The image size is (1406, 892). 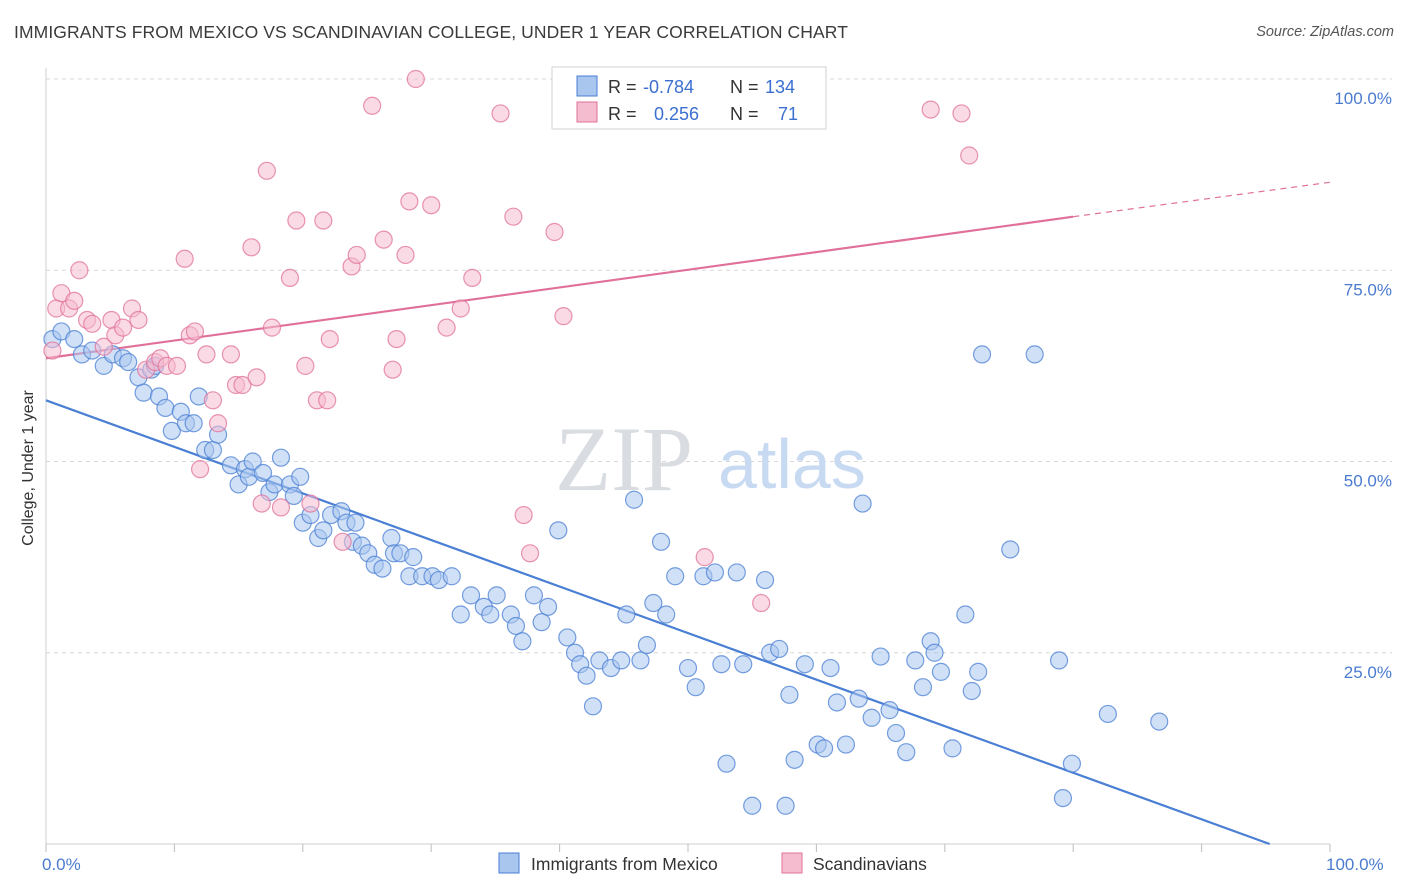 I want to click on y-tick-label: 75.0%, so click(x=1368, y=289).